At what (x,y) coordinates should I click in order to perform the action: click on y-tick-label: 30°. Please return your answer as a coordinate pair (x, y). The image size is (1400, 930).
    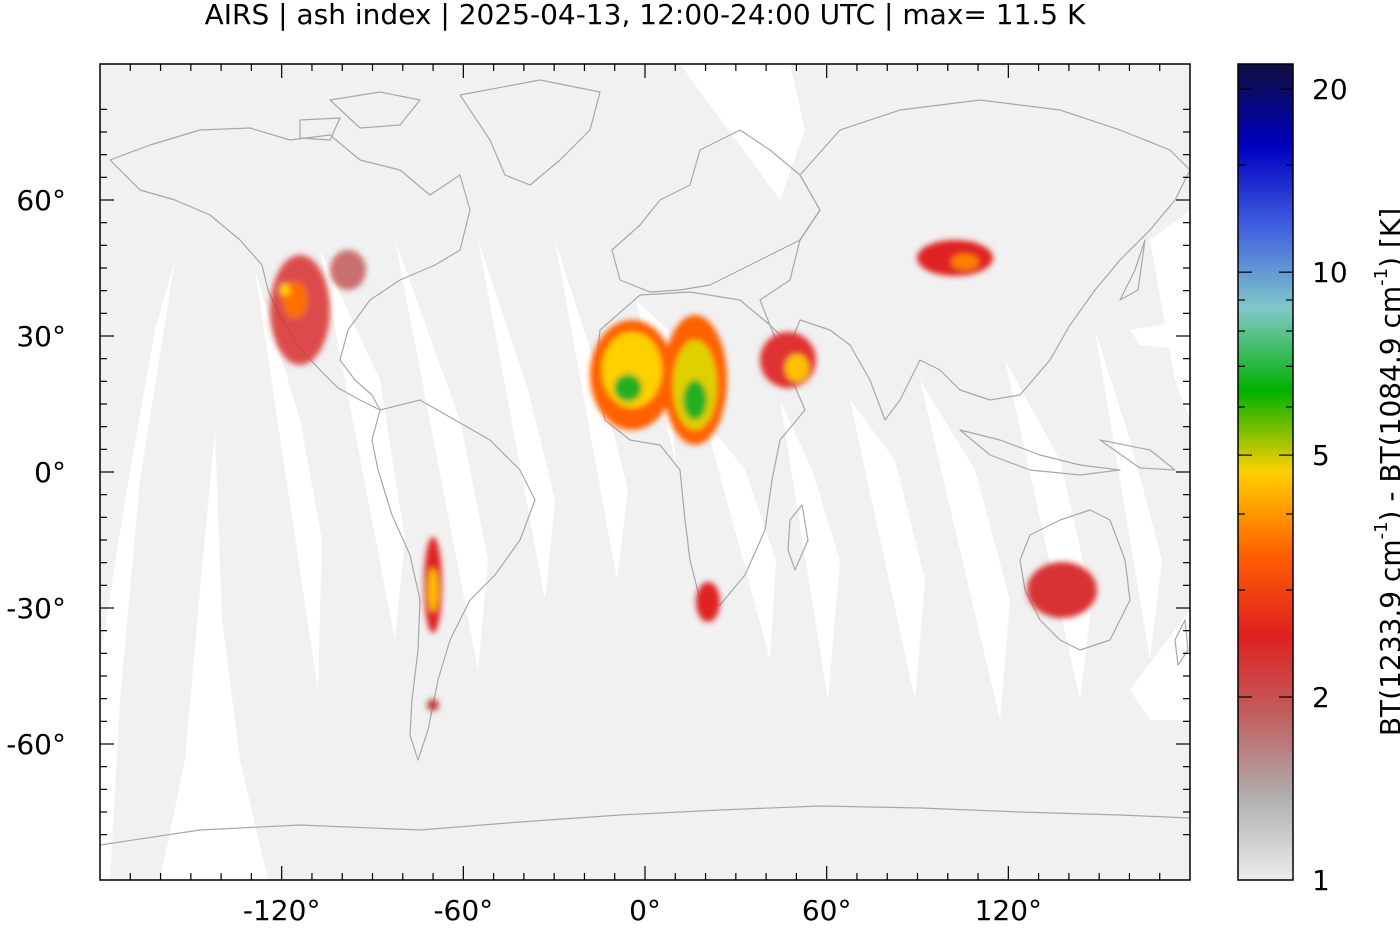
    Looking at the image, I should click on (41, 336).